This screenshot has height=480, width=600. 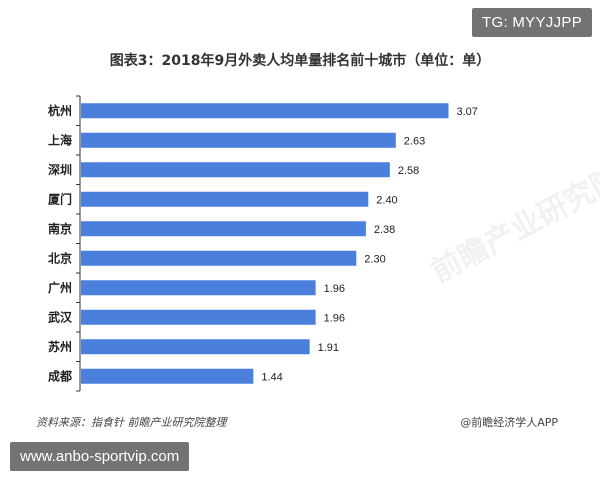 I want to click on category-label: 深圳, so click(x=60, y=169).